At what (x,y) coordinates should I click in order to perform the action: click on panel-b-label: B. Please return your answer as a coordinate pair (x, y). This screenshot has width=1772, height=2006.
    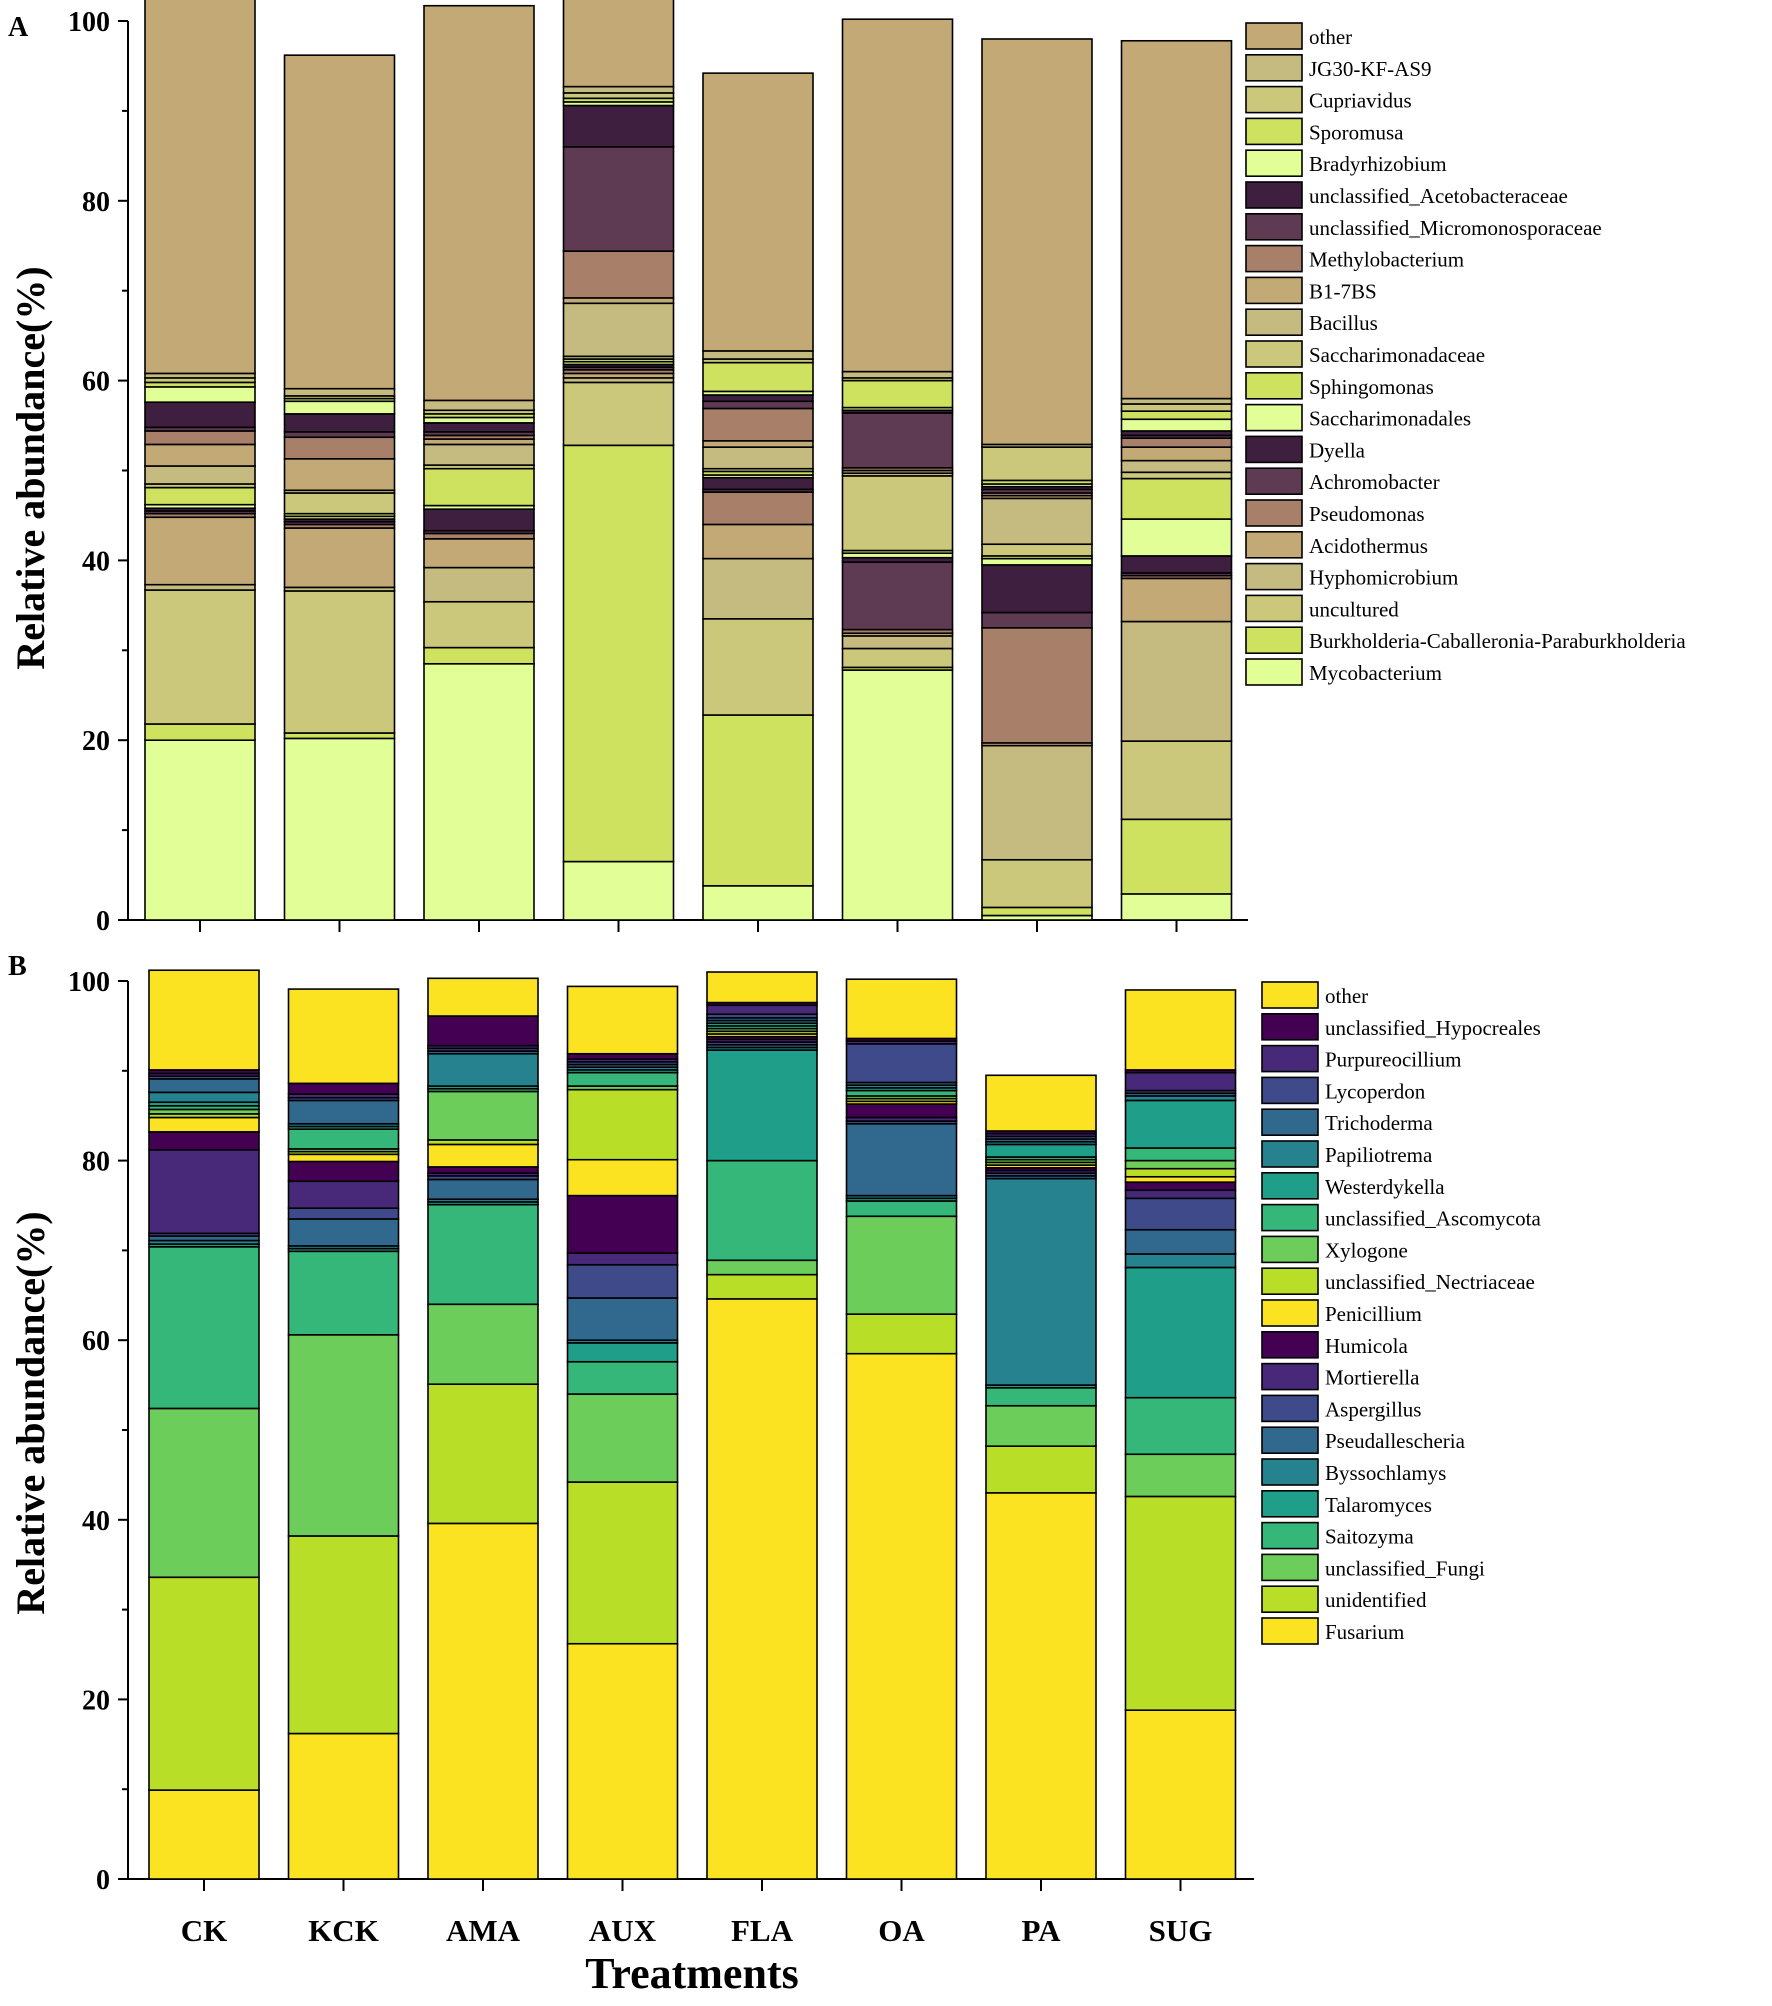
    Looking at the image, I should click on (17, 966).